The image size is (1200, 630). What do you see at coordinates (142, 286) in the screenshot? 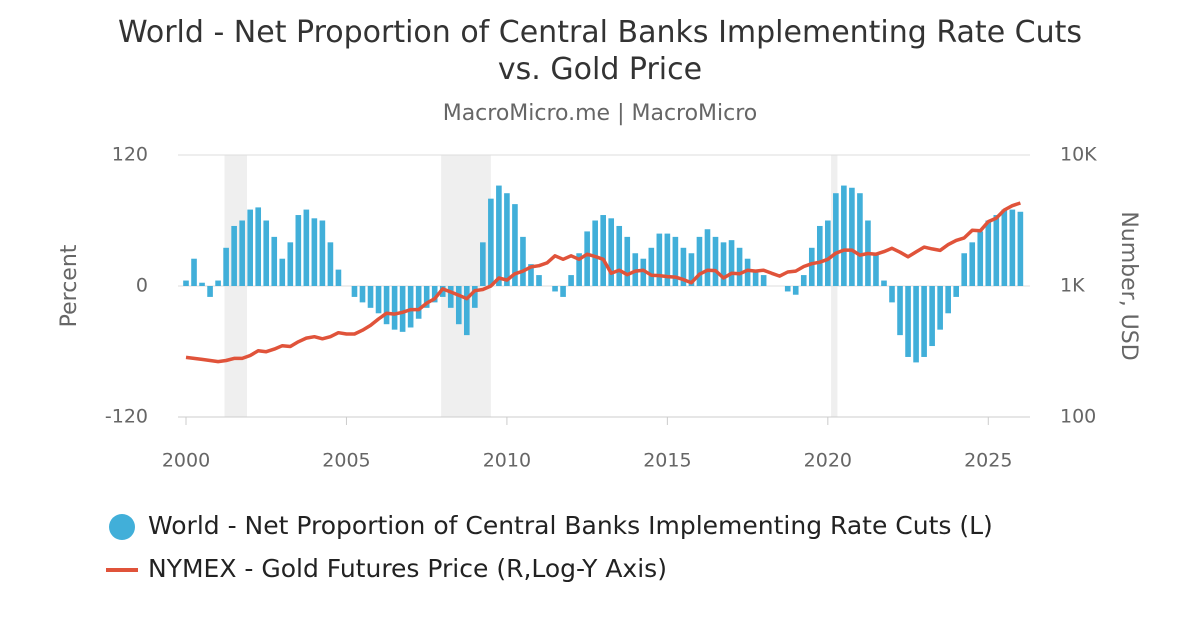
I see `y-tick-label: 0` at bounding box center [142, 286].